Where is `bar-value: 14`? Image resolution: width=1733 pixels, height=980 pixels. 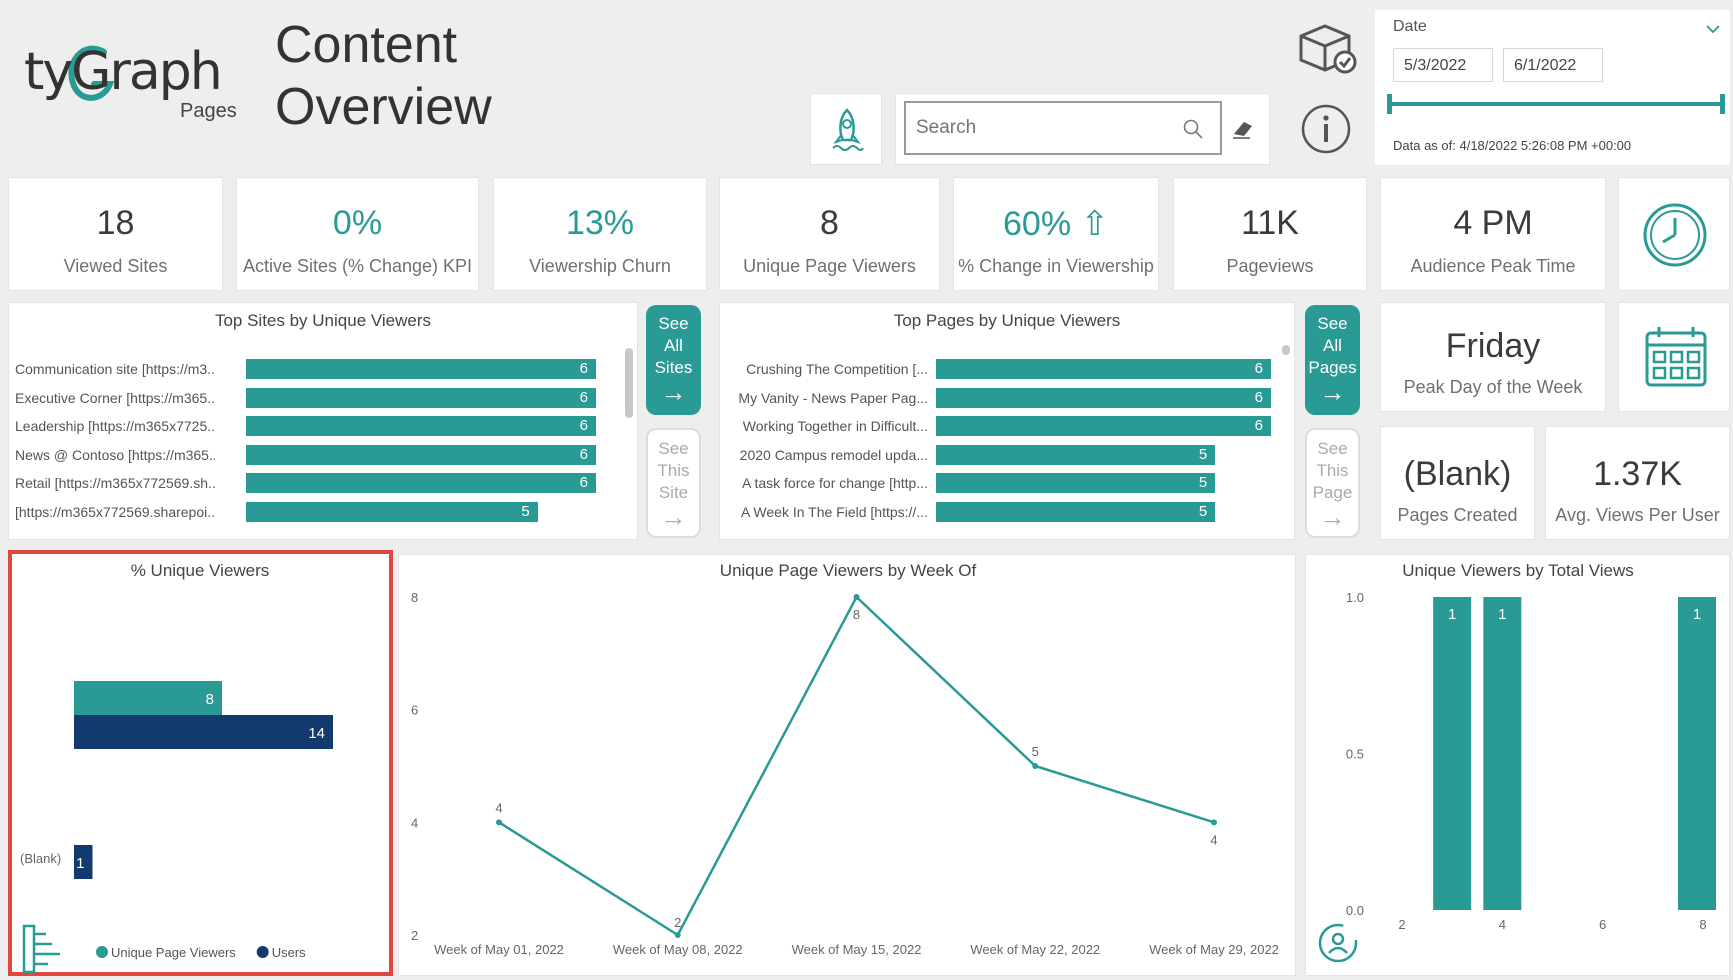
bar-value: 14 is located at coordinates (316, 733).